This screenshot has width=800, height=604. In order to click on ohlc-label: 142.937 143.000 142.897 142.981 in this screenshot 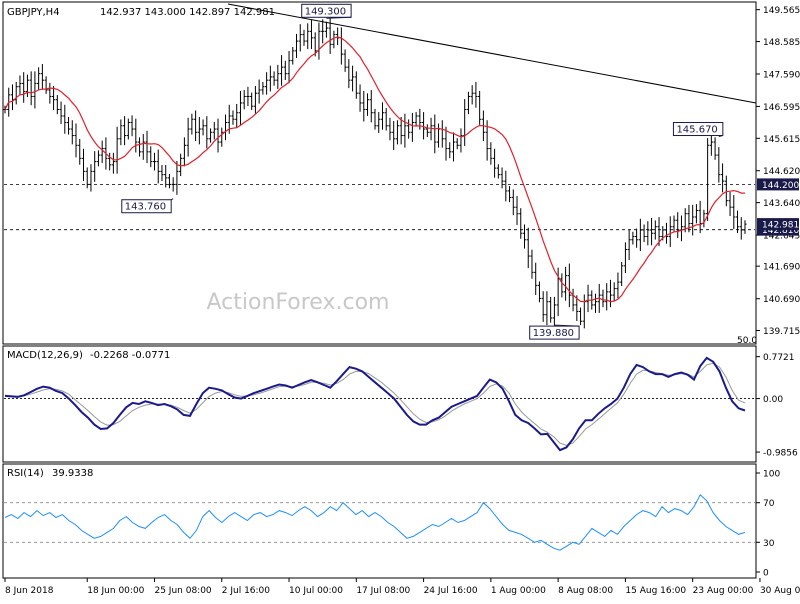, I will do `click(187, 12)`.